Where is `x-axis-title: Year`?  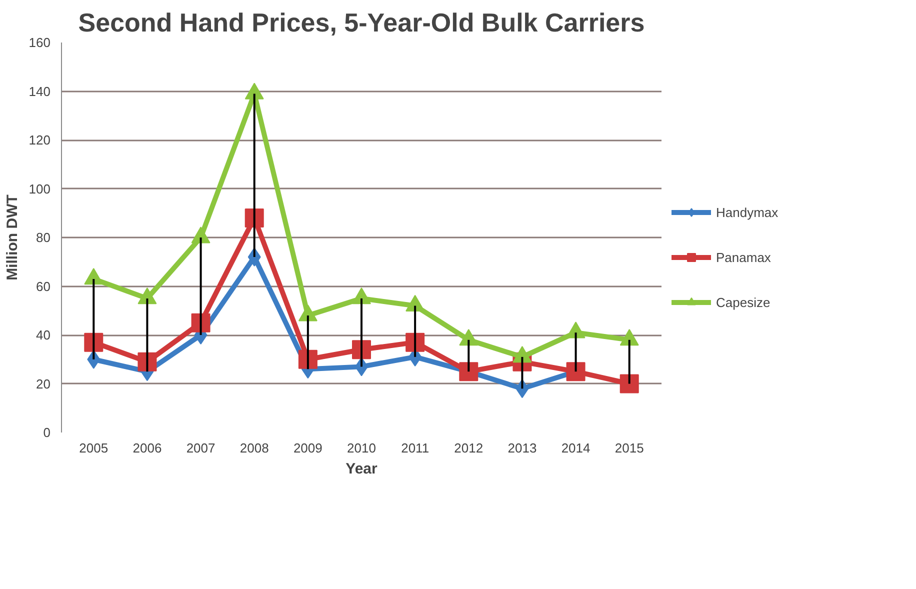 x-axis-title: Year is located at coordinates (362, 469).